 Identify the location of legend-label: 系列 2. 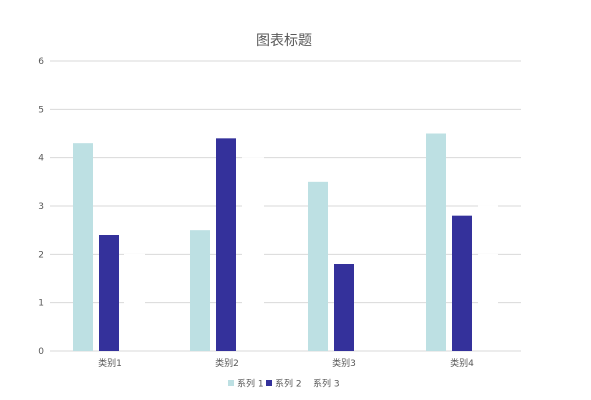
(288, 384).